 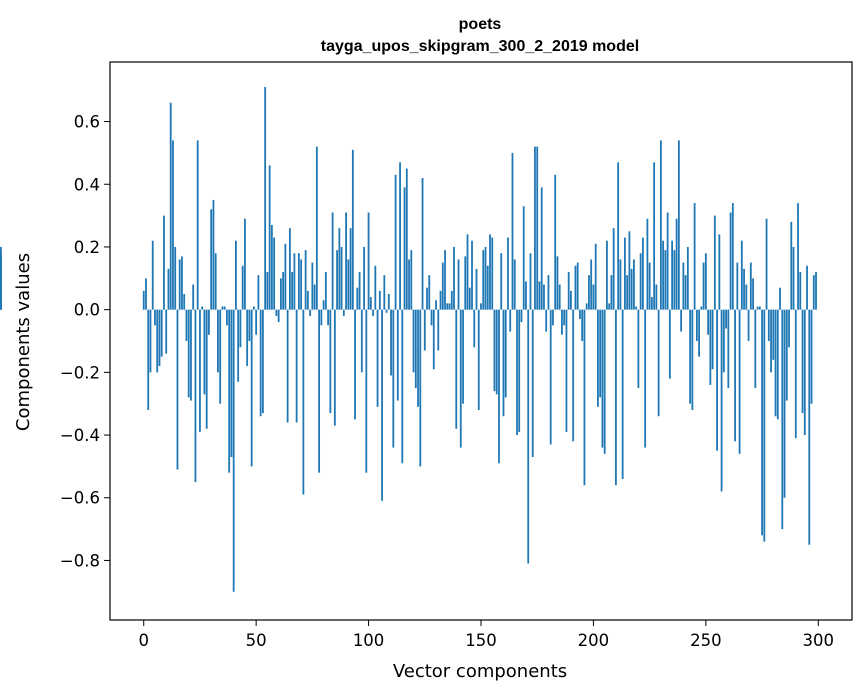 I want to click on x-tick-label: 50, so click(x=256, y=640).